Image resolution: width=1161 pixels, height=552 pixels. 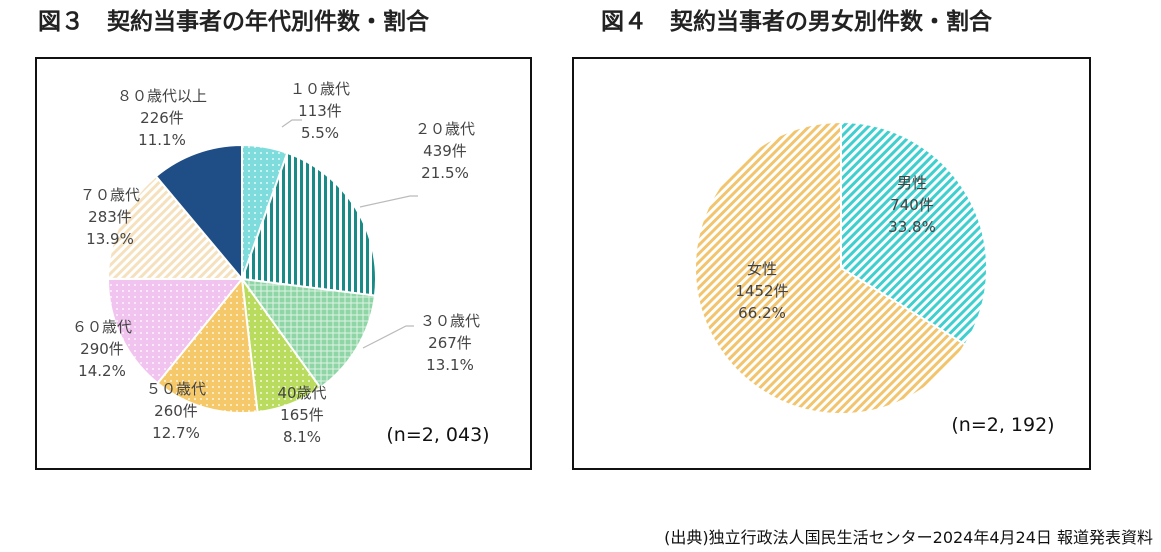 What do you see at coordinates (176, 411) in the screenshot?
I see `age-label-4-count: 260件` at bounding box center [176, 411].